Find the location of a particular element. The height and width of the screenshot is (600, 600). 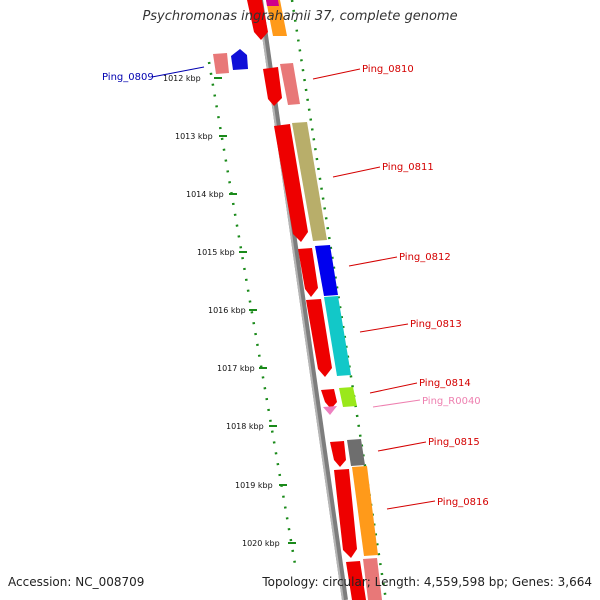

gene-label-ping-0813: Ping_0813 is located at coordinates (436, 324).